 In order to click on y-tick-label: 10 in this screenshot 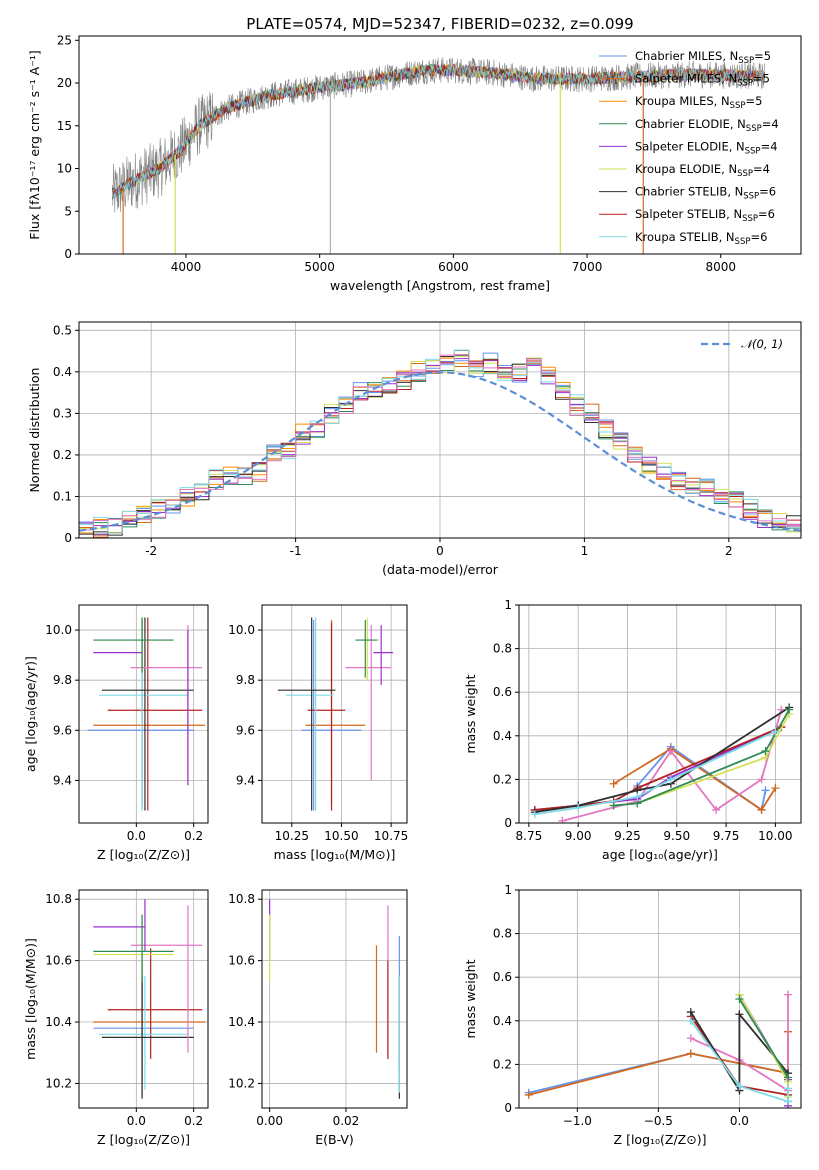, I will do `click(64, 169)`.